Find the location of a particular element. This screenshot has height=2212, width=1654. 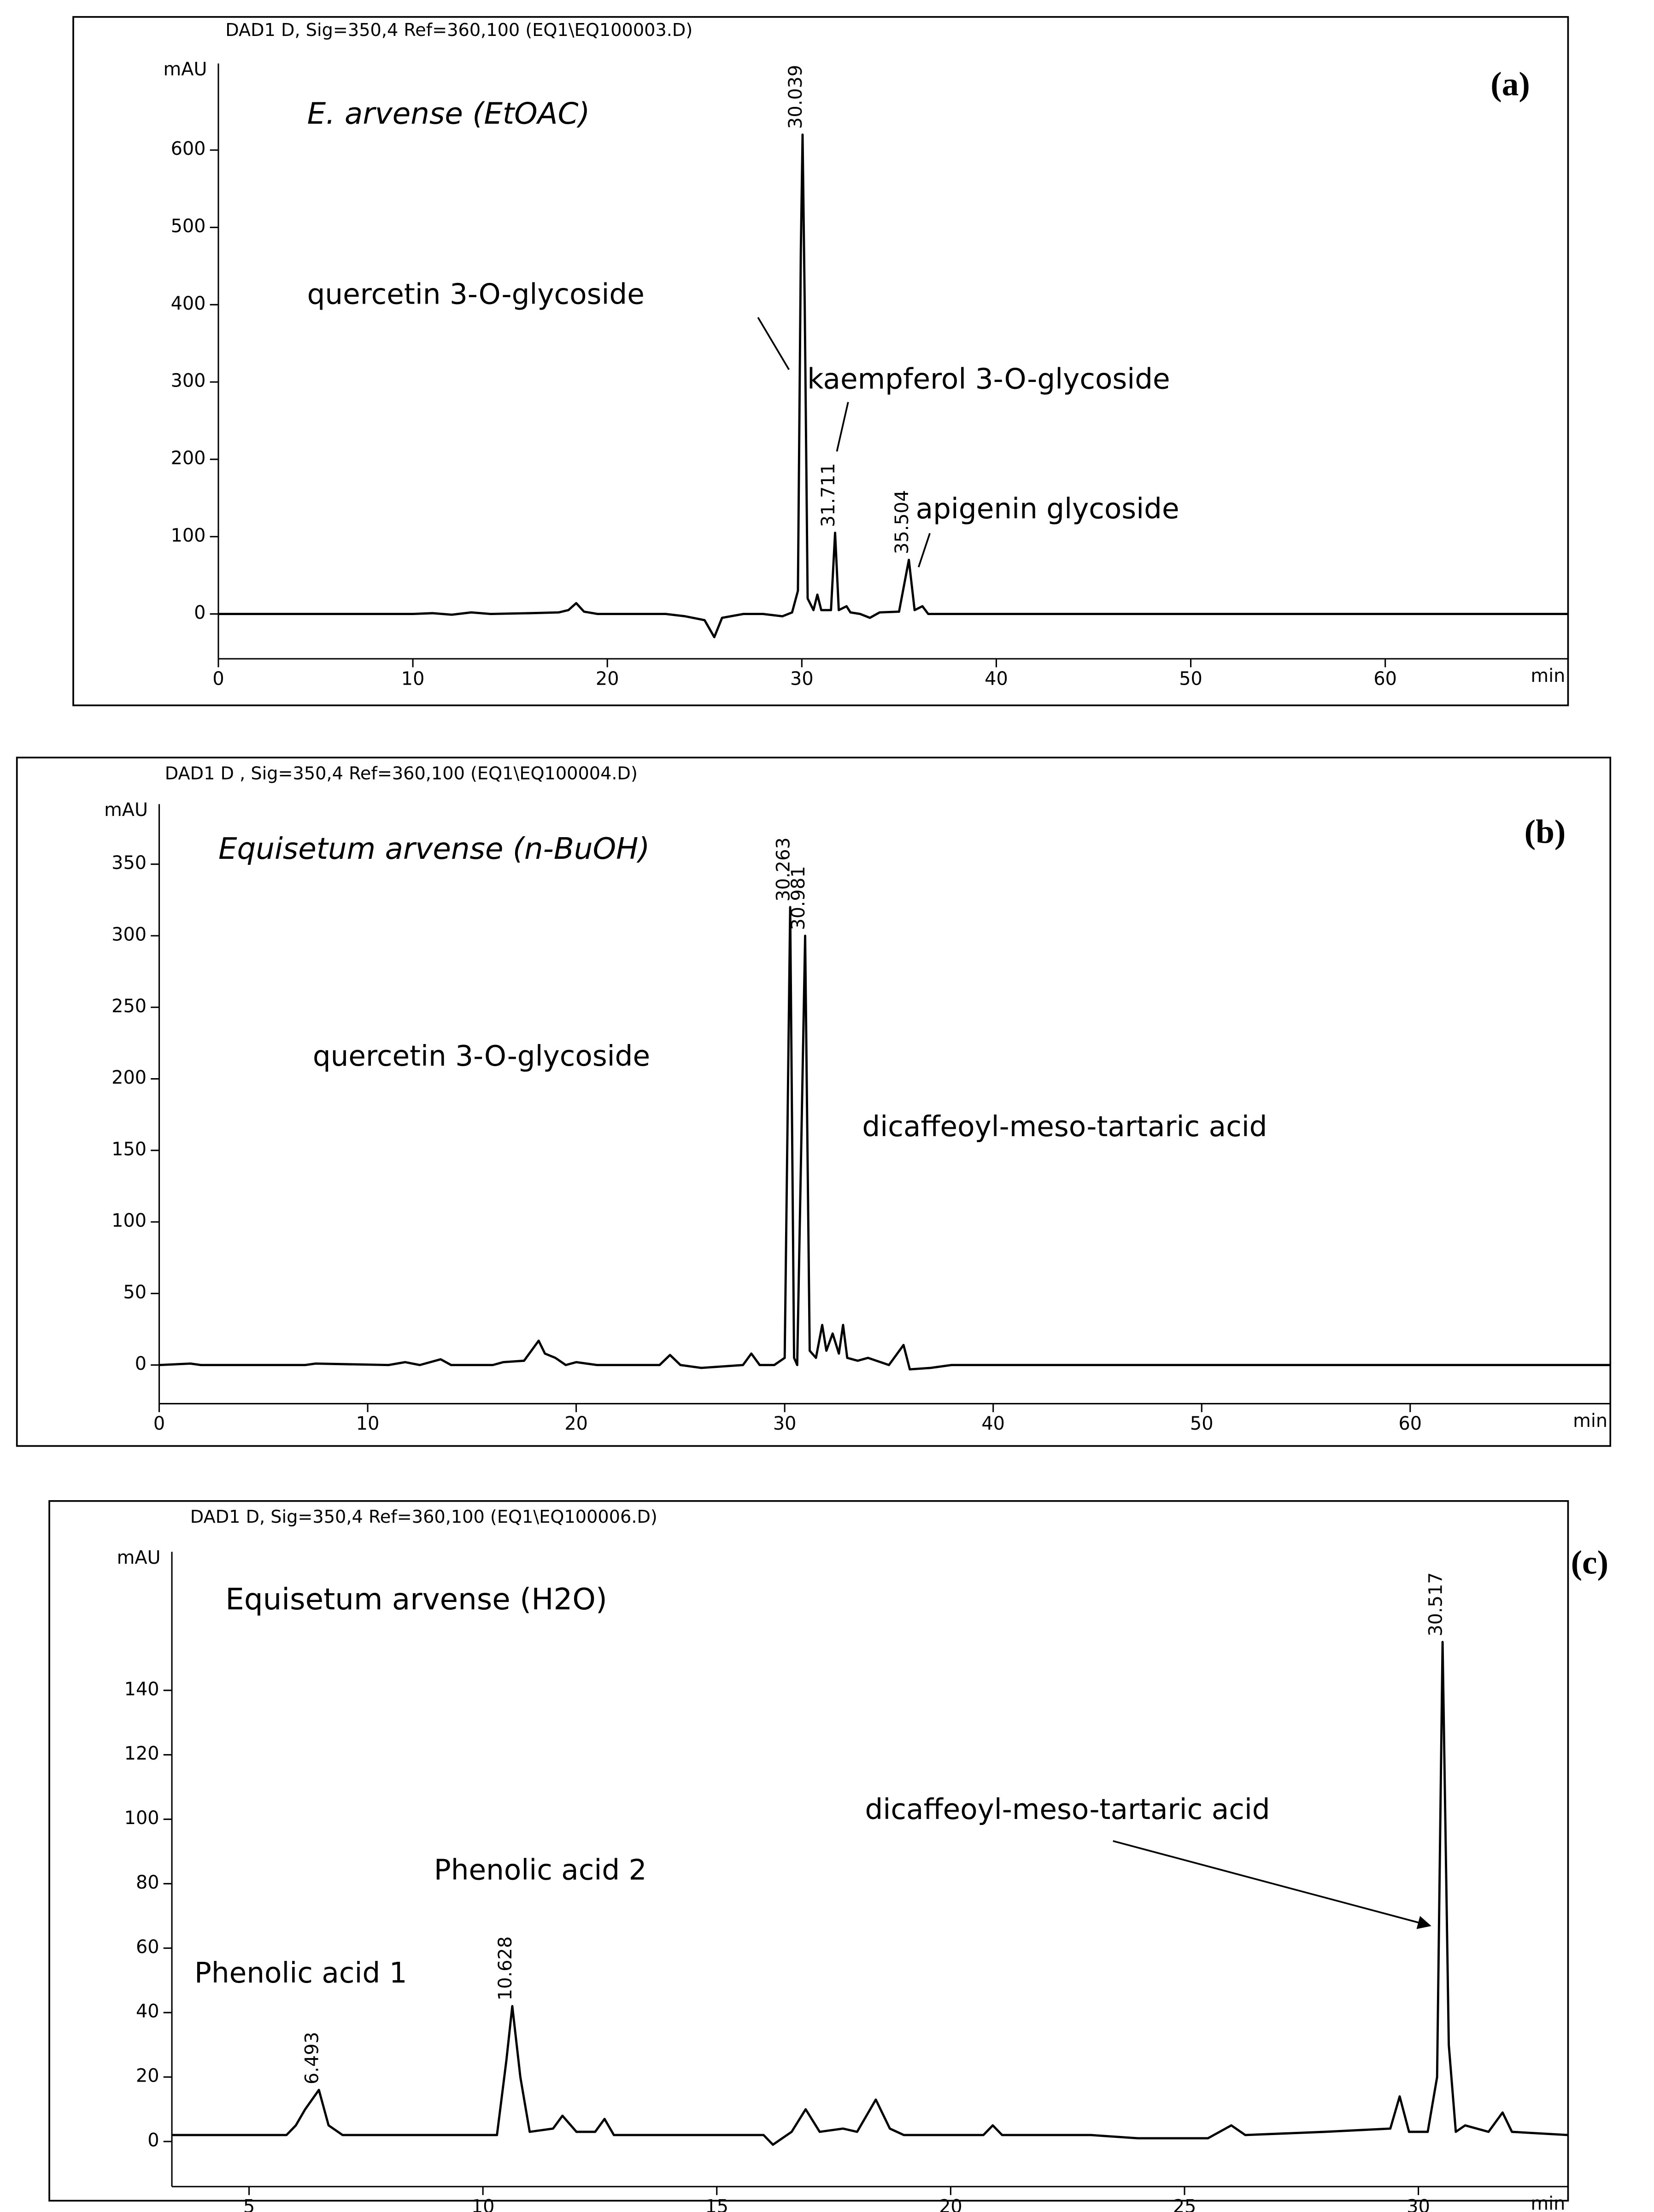

y-tick-label: 140 is located at coordinates (141, 1689).